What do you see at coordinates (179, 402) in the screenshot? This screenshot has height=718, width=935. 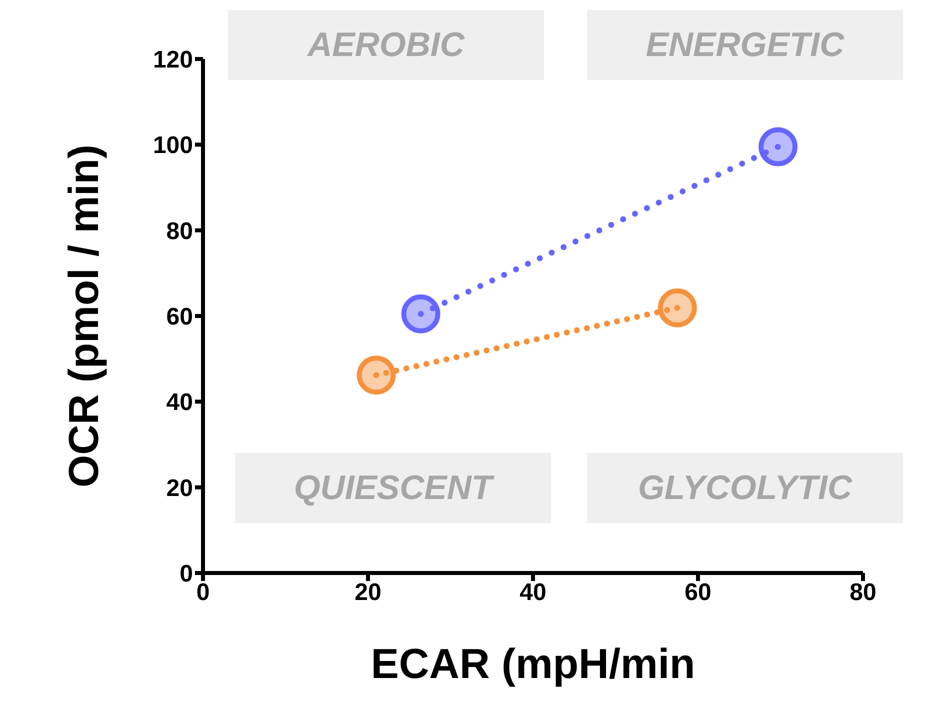 I see `y-tick-label: 40` at bounding box center [179, 402].